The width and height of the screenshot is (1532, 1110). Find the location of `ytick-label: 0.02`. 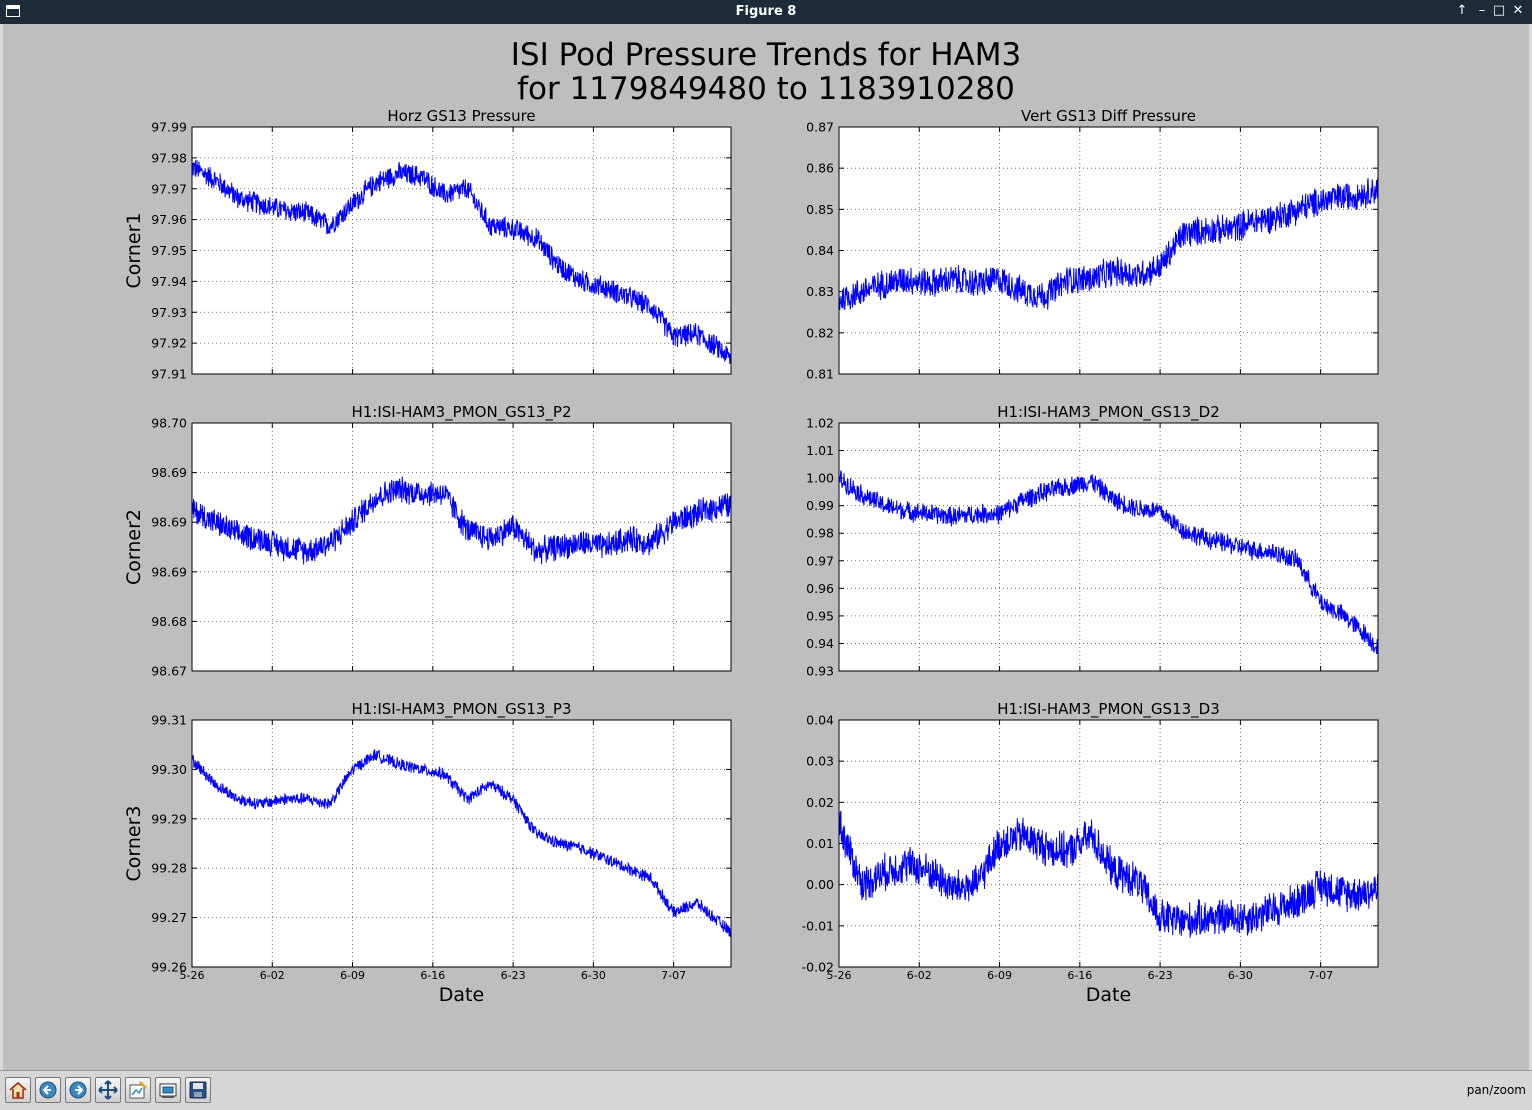

ytick-label: 0.02 is located at coordinates (820, 802).